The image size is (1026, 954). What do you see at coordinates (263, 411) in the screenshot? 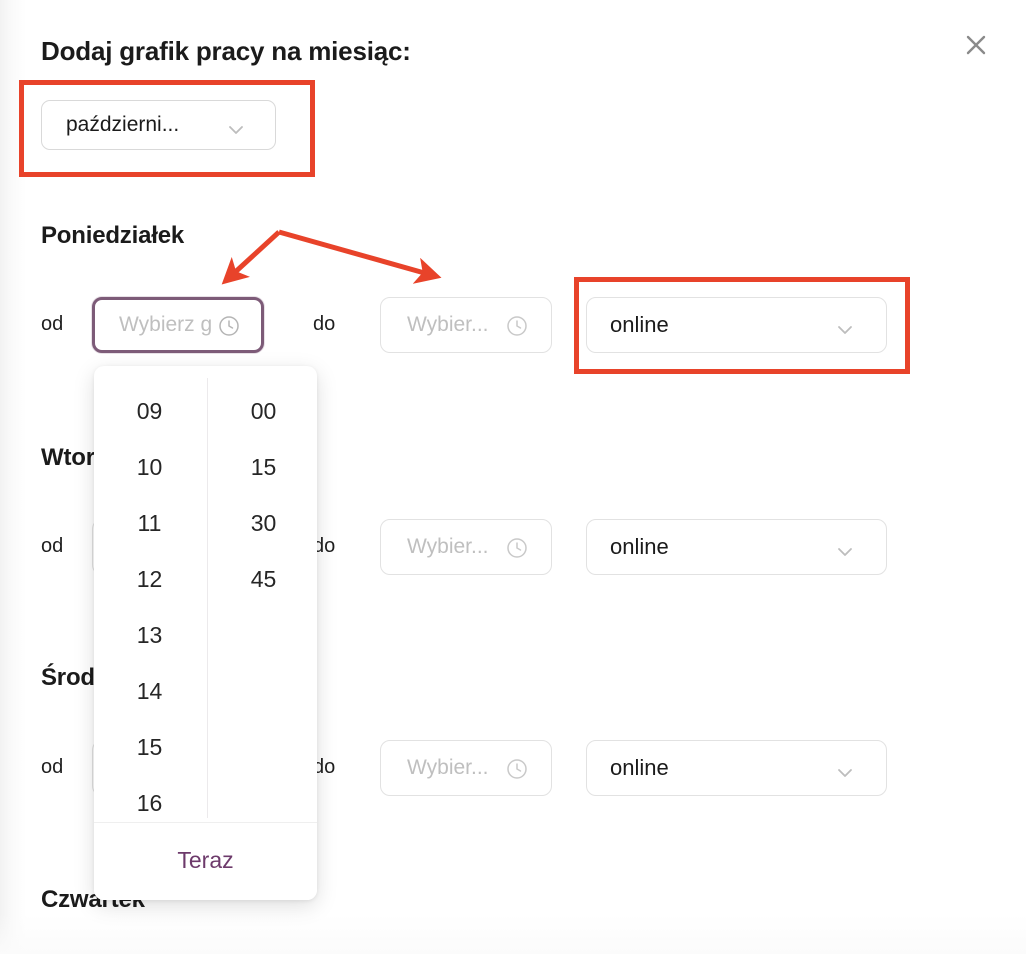
I see `minute-option: 00` at bounding box center [263, 411].